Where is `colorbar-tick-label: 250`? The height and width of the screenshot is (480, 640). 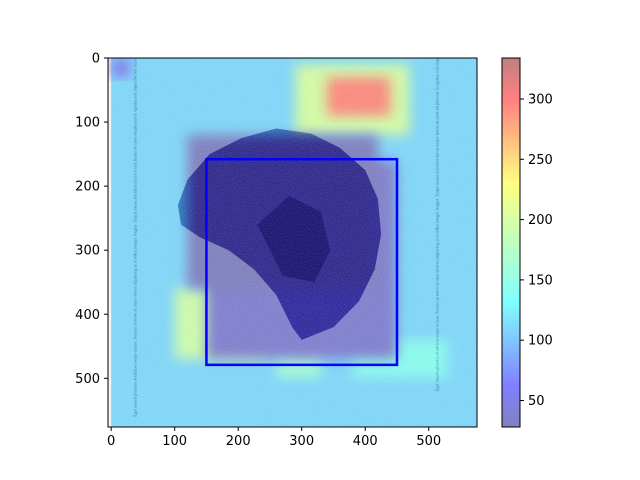
colorbar-tick-label: 250 is located at coordinates (540, 160).